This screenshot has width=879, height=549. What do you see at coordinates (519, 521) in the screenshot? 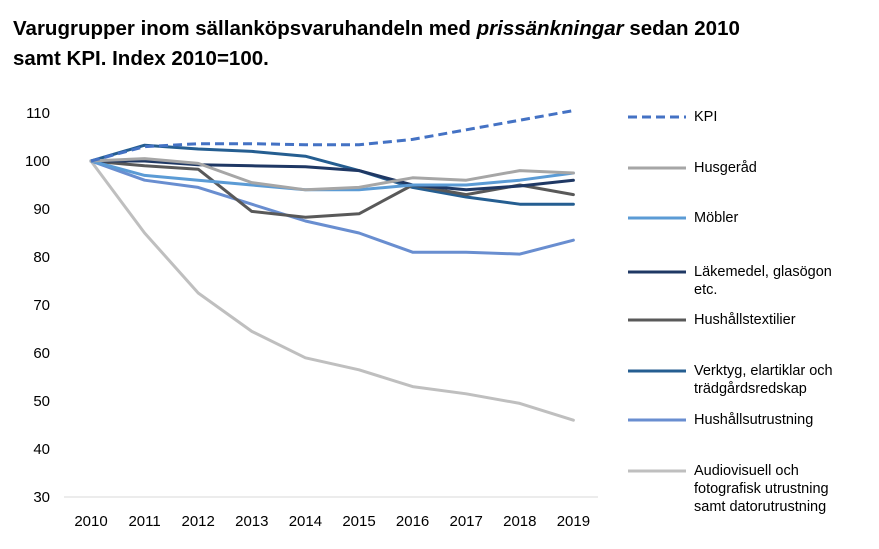
I see `x-tick-label: 2018` at bounding box center [519, 521].